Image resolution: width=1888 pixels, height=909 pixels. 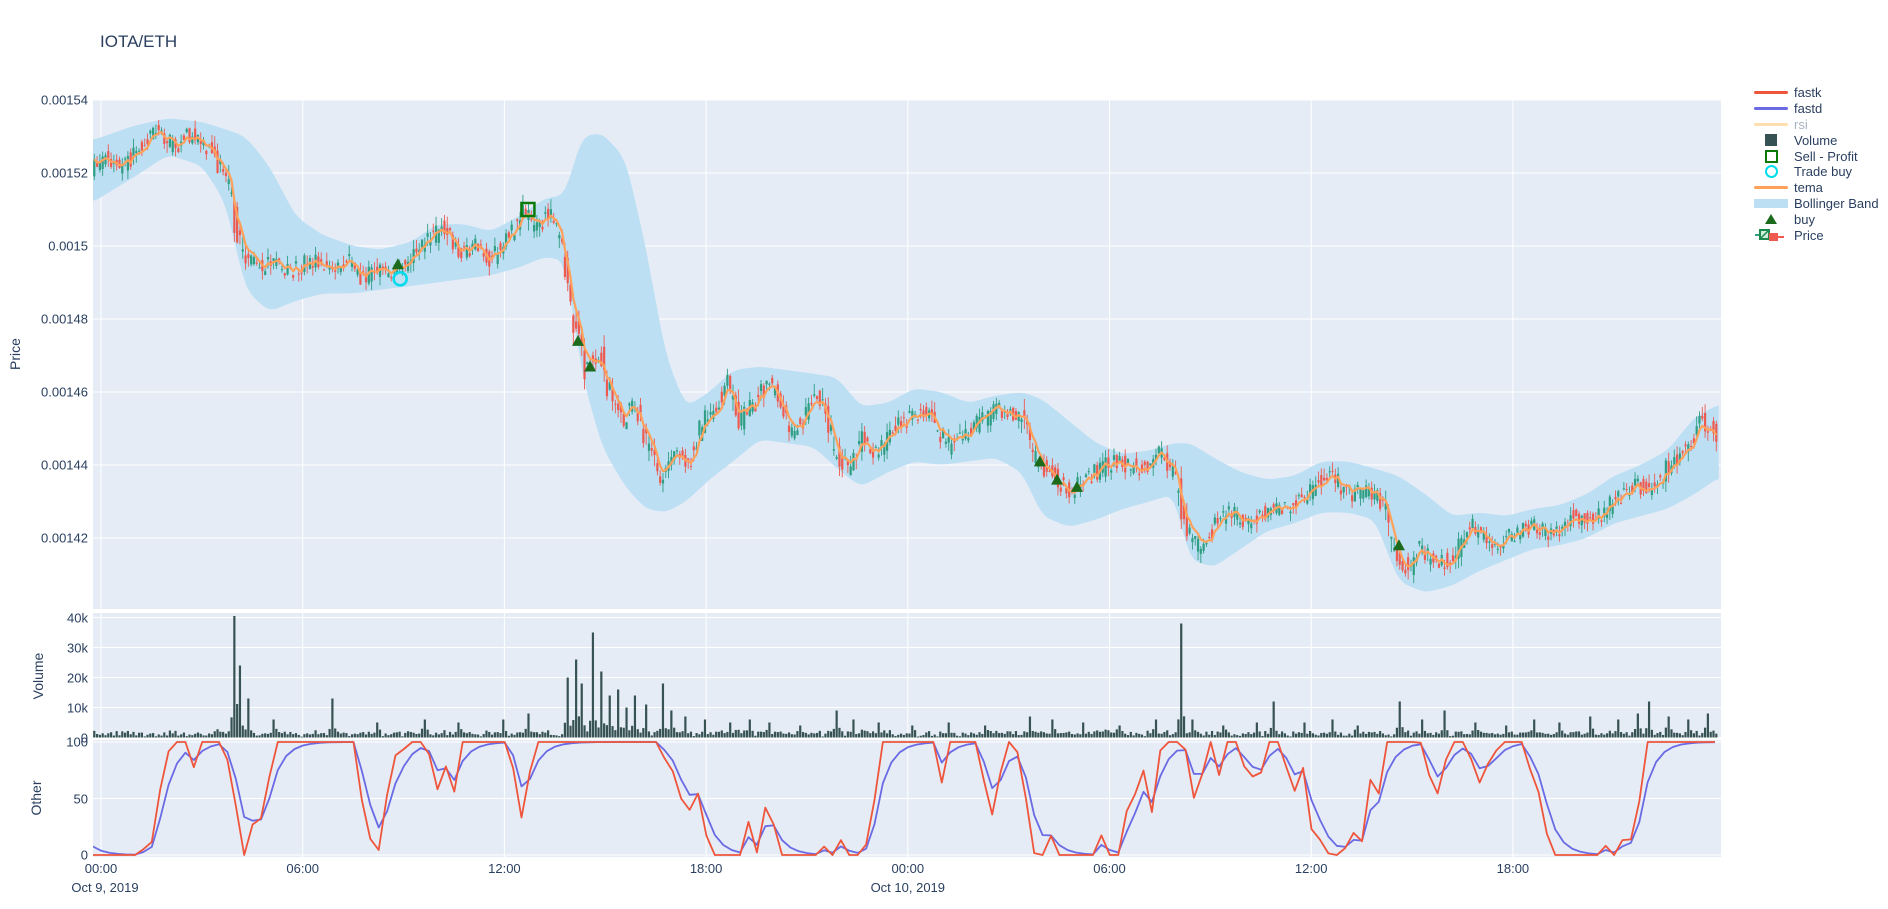 I want to click on trade-buy-marker, so click(x=400, y=279).